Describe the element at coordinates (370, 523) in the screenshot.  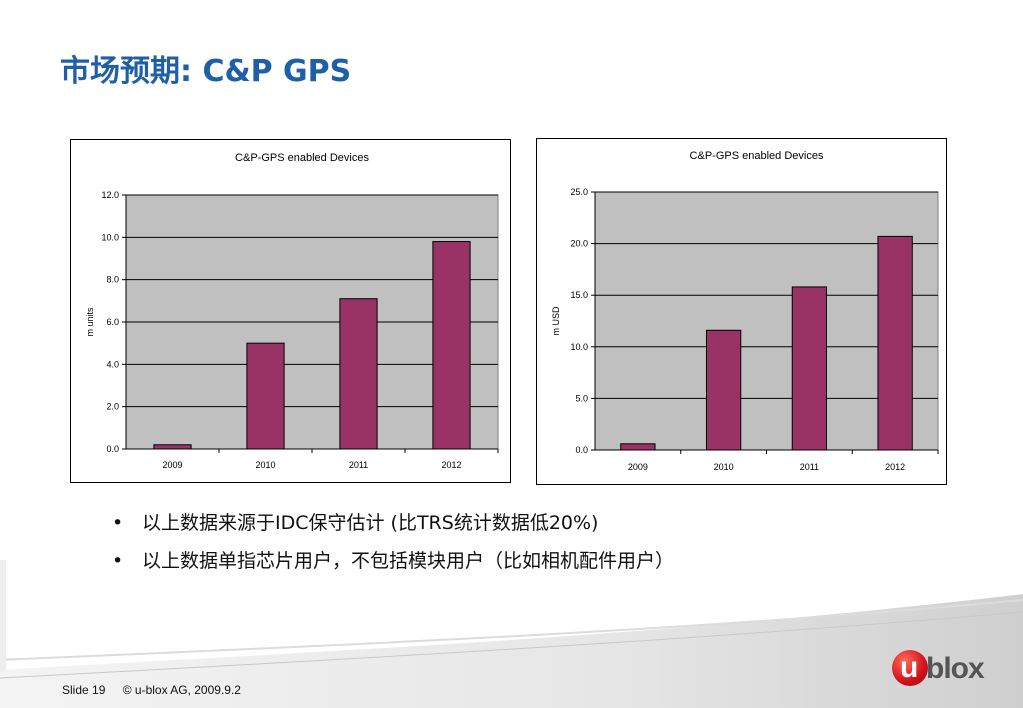
I see `bullet-text: 以上数据来源于IDC保守估计 (比TRS统计数据低20%)` at that location.